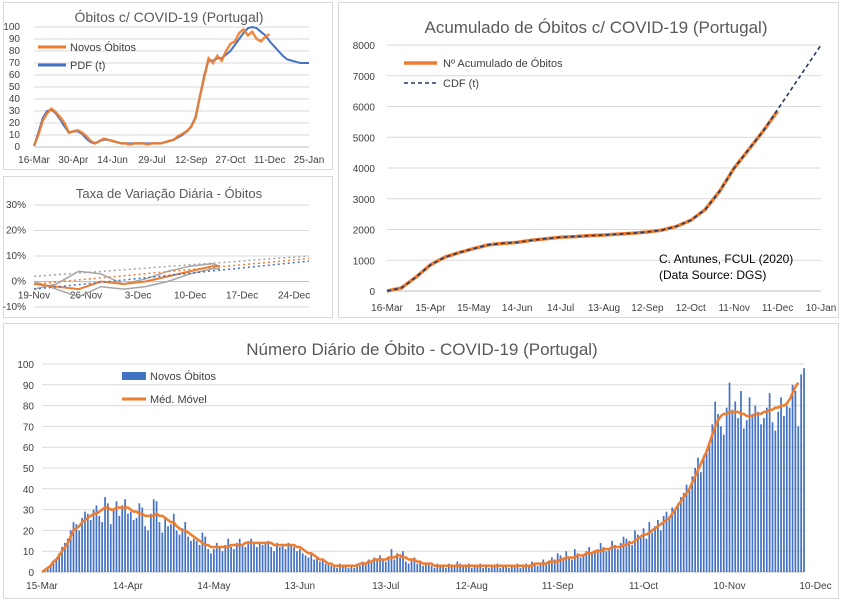 The height and width of the screenshot is (601, 842). I want to click on chart-title: Taxa de Variação Diária - Óbitos, so click(169, 193).